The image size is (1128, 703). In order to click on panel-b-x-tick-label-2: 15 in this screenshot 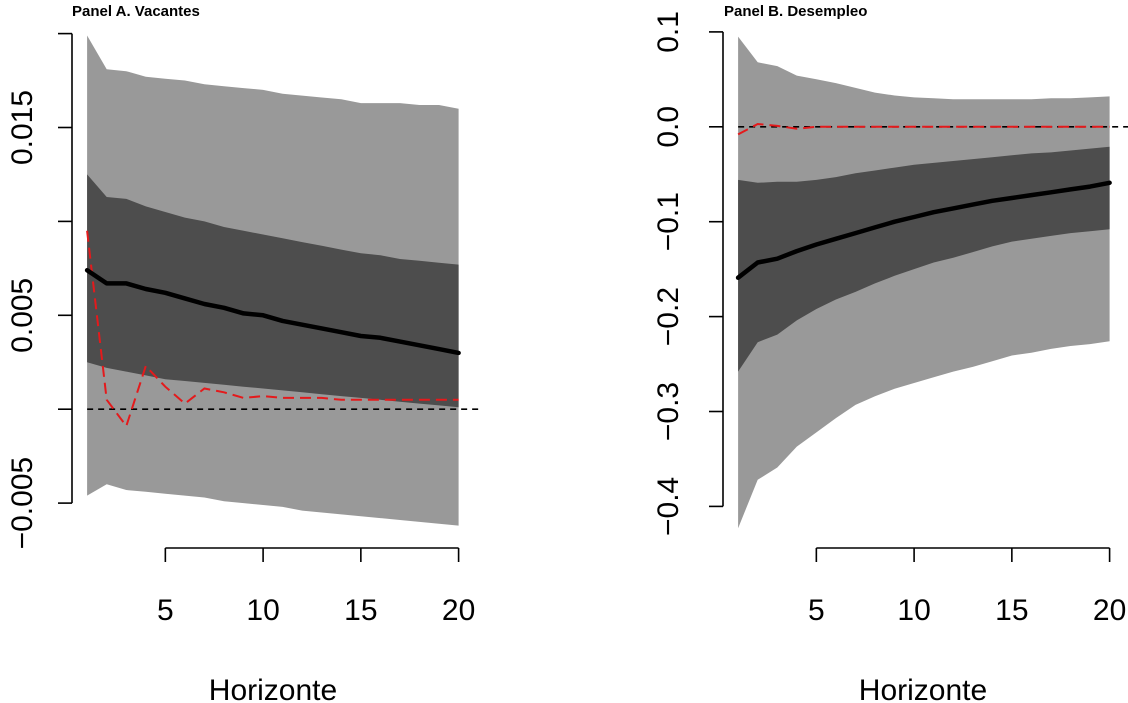, I will do `click(1011, 610)`.